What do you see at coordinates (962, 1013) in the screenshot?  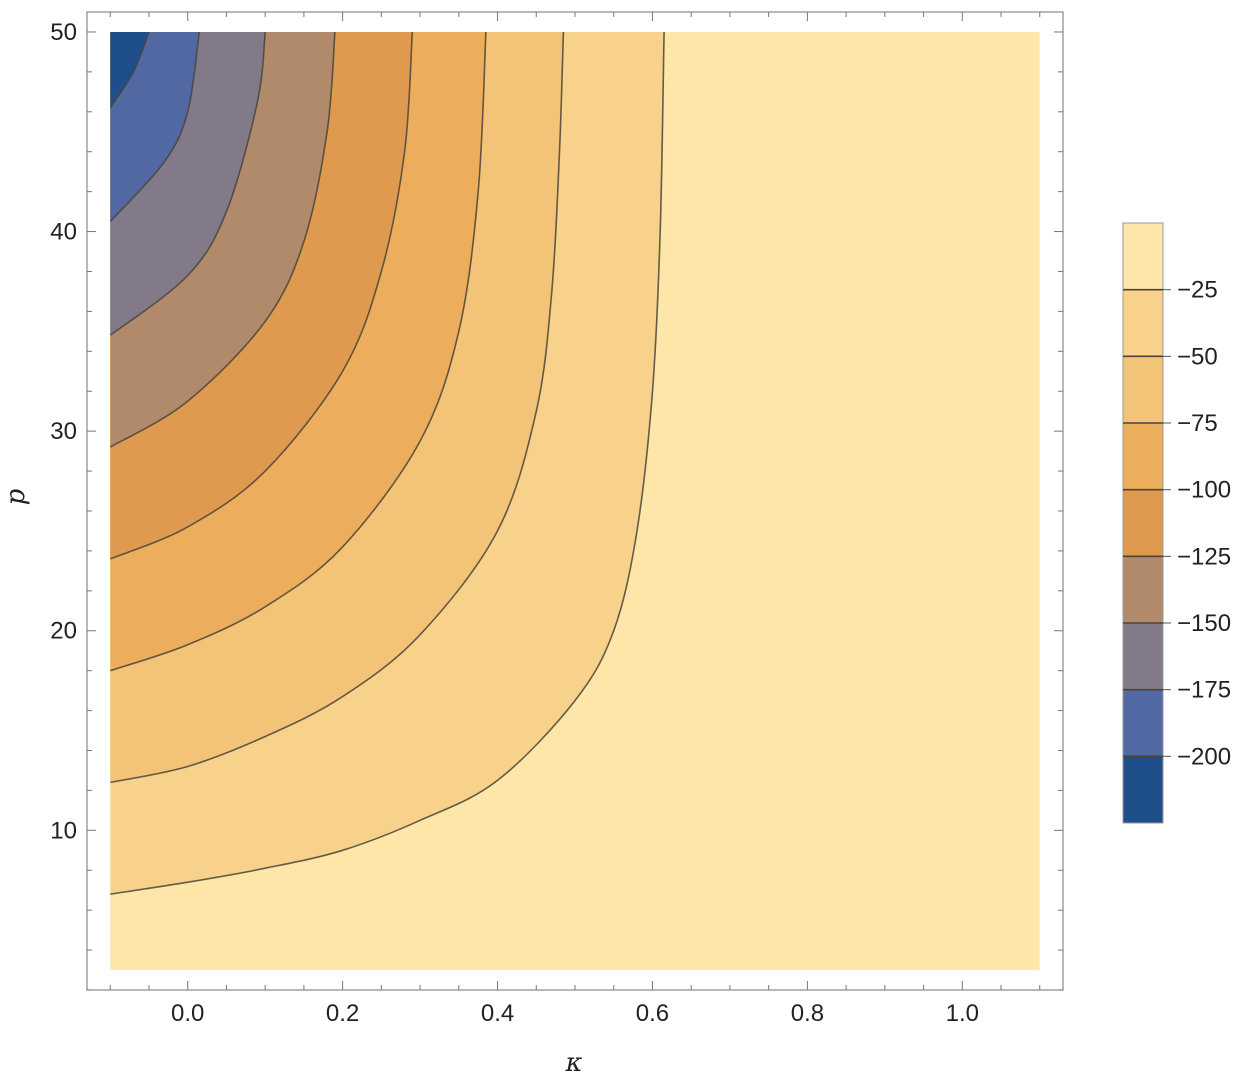 I see `x-tick-label: 1.0` at bounding box center [962, 1013].